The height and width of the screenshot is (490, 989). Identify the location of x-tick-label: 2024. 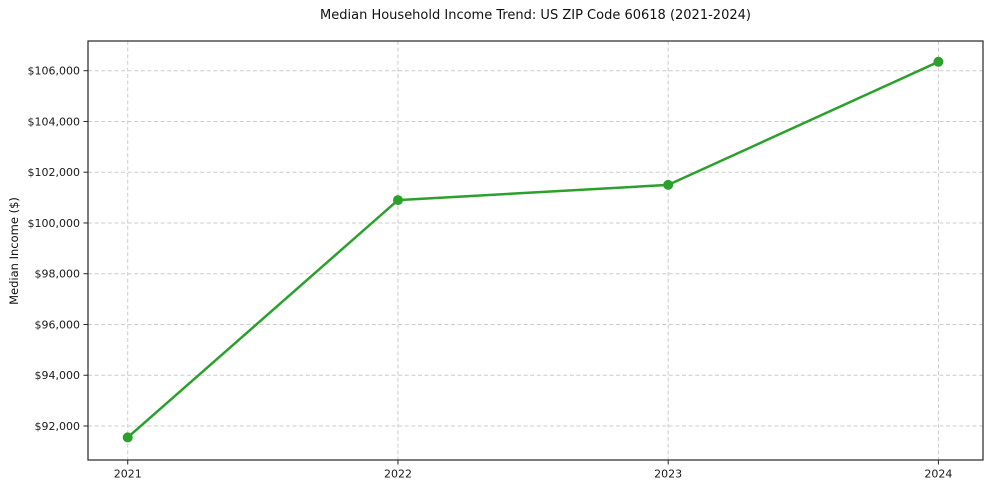
(938, 474).